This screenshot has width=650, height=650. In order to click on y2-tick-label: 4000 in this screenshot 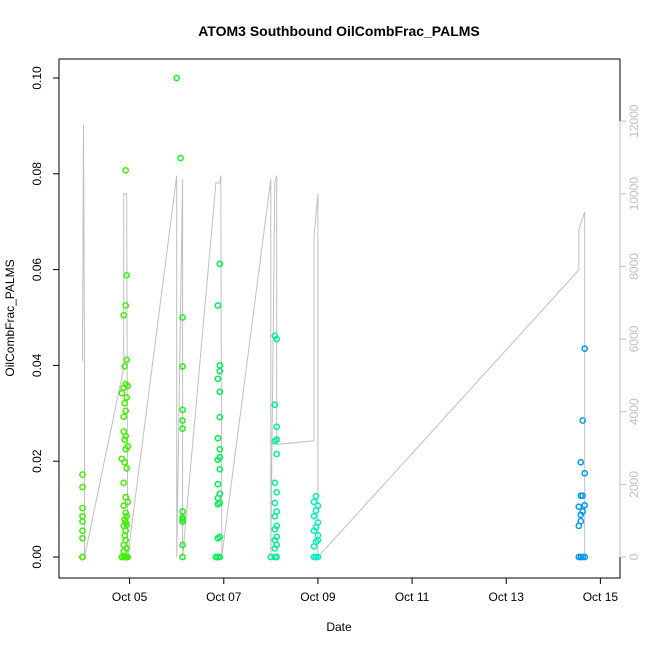, I will do `click(634, 411)`.